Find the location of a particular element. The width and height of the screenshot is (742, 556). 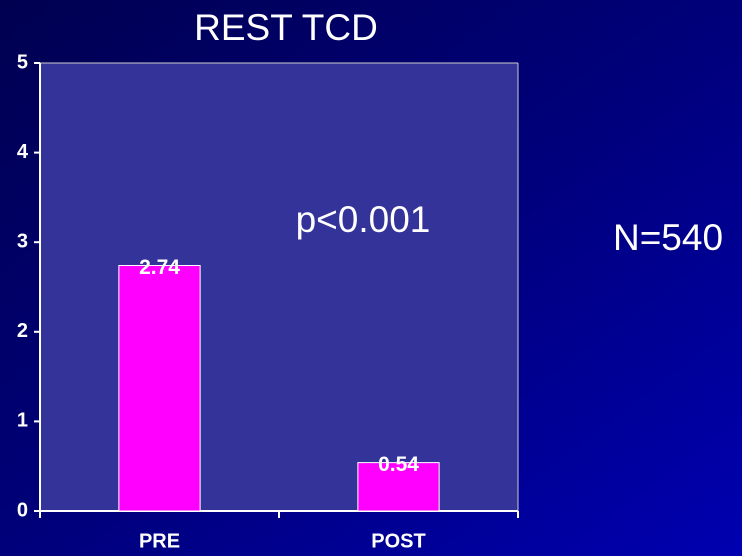

y-tick-label: 2 is located at coordinates (22, 331).